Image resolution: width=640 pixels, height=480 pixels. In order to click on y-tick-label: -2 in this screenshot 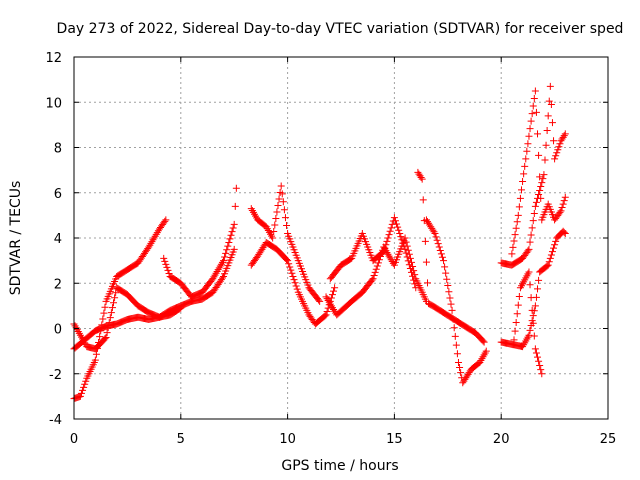, I will do `click(55, 375)`.